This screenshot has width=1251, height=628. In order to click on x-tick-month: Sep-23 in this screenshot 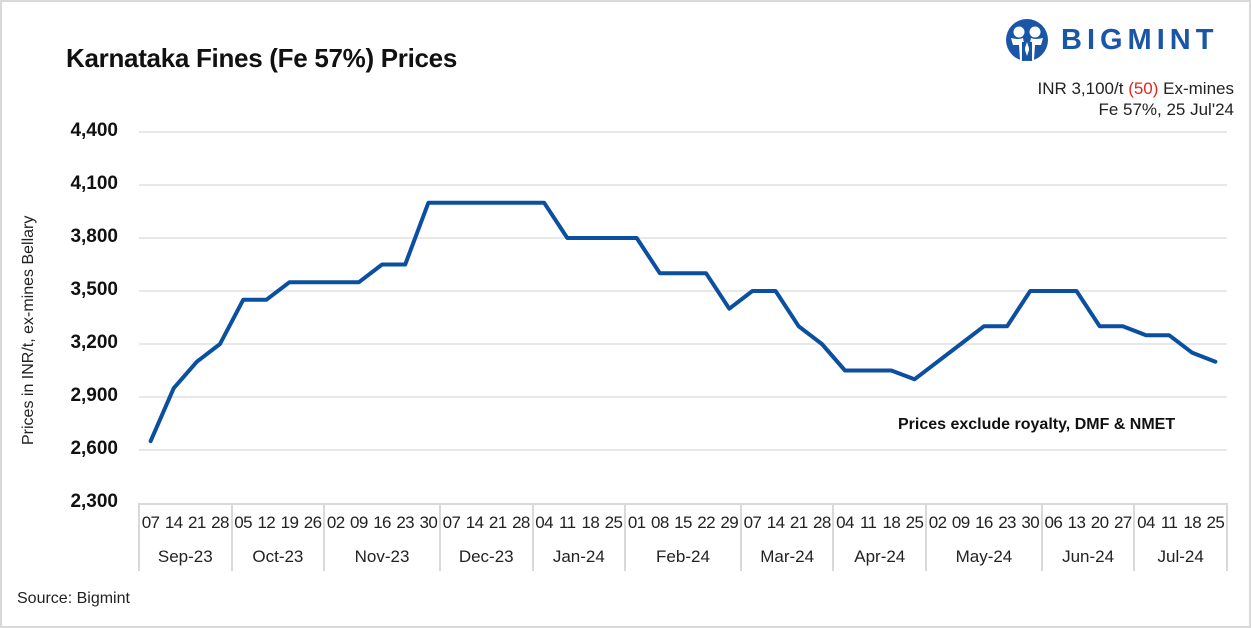, I will do `click(185, 556)`.